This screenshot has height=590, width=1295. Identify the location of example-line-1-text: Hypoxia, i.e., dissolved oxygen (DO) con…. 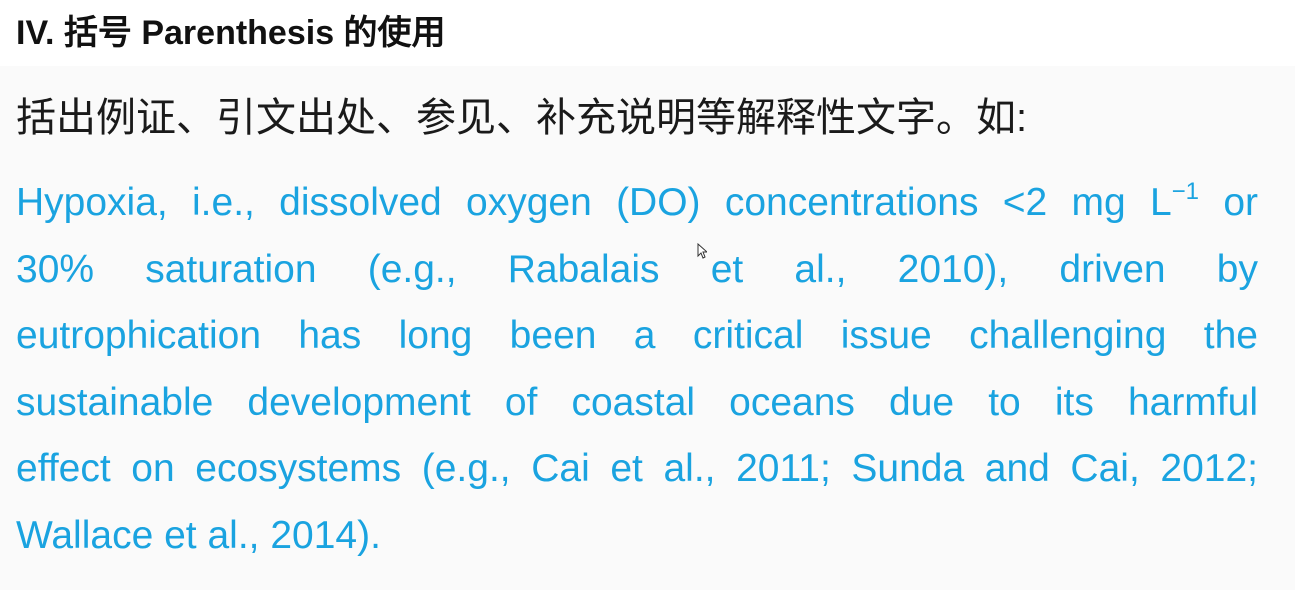
(594, 202).